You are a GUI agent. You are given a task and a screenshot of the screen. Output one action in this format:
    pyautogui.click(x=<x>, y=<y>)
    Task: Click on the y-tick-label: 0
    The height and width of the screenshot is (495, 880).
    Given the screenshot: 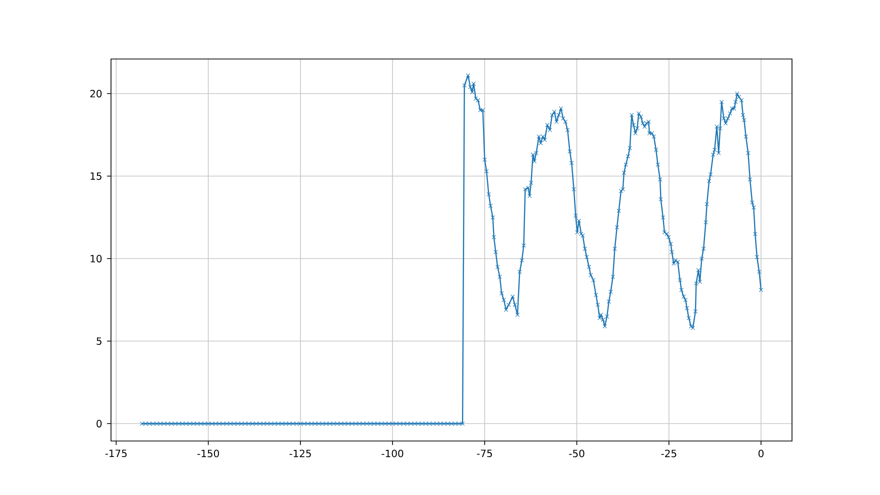 What is the action you would take?
    pyautogui.click(x=99, y=424)
    